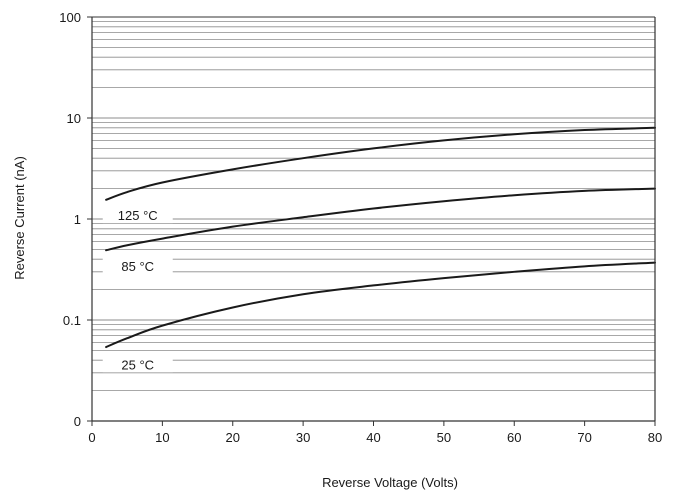 This screenshot has width=681, height=495. Describe the element at coordinates (91, 437) in the screenshot. I see `x-tick-label: 0` at that location.